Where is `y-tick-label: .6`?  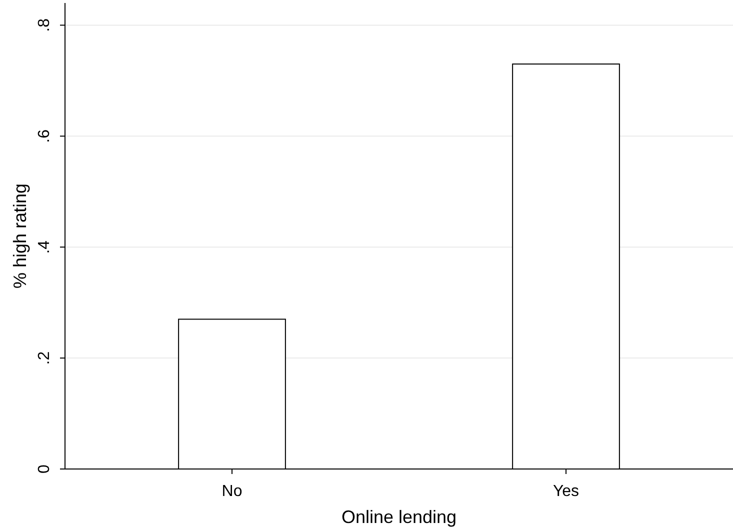
y-tick-label: .6 is located at coordinates (44, 136).